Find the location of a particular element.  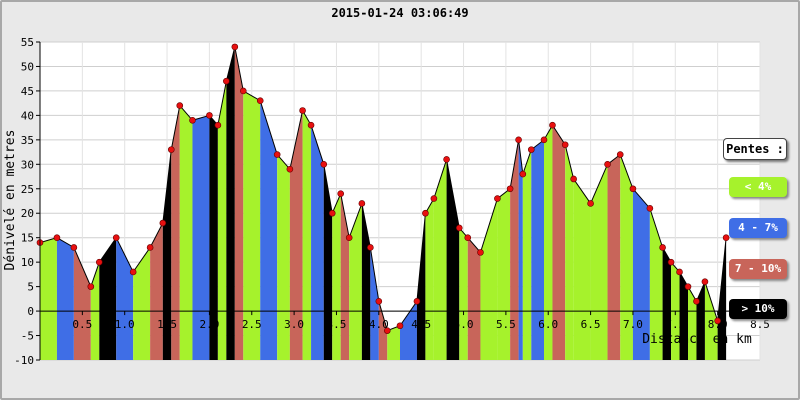

x-tick-label-15: 8.0 is located at coordinates (718, 324).